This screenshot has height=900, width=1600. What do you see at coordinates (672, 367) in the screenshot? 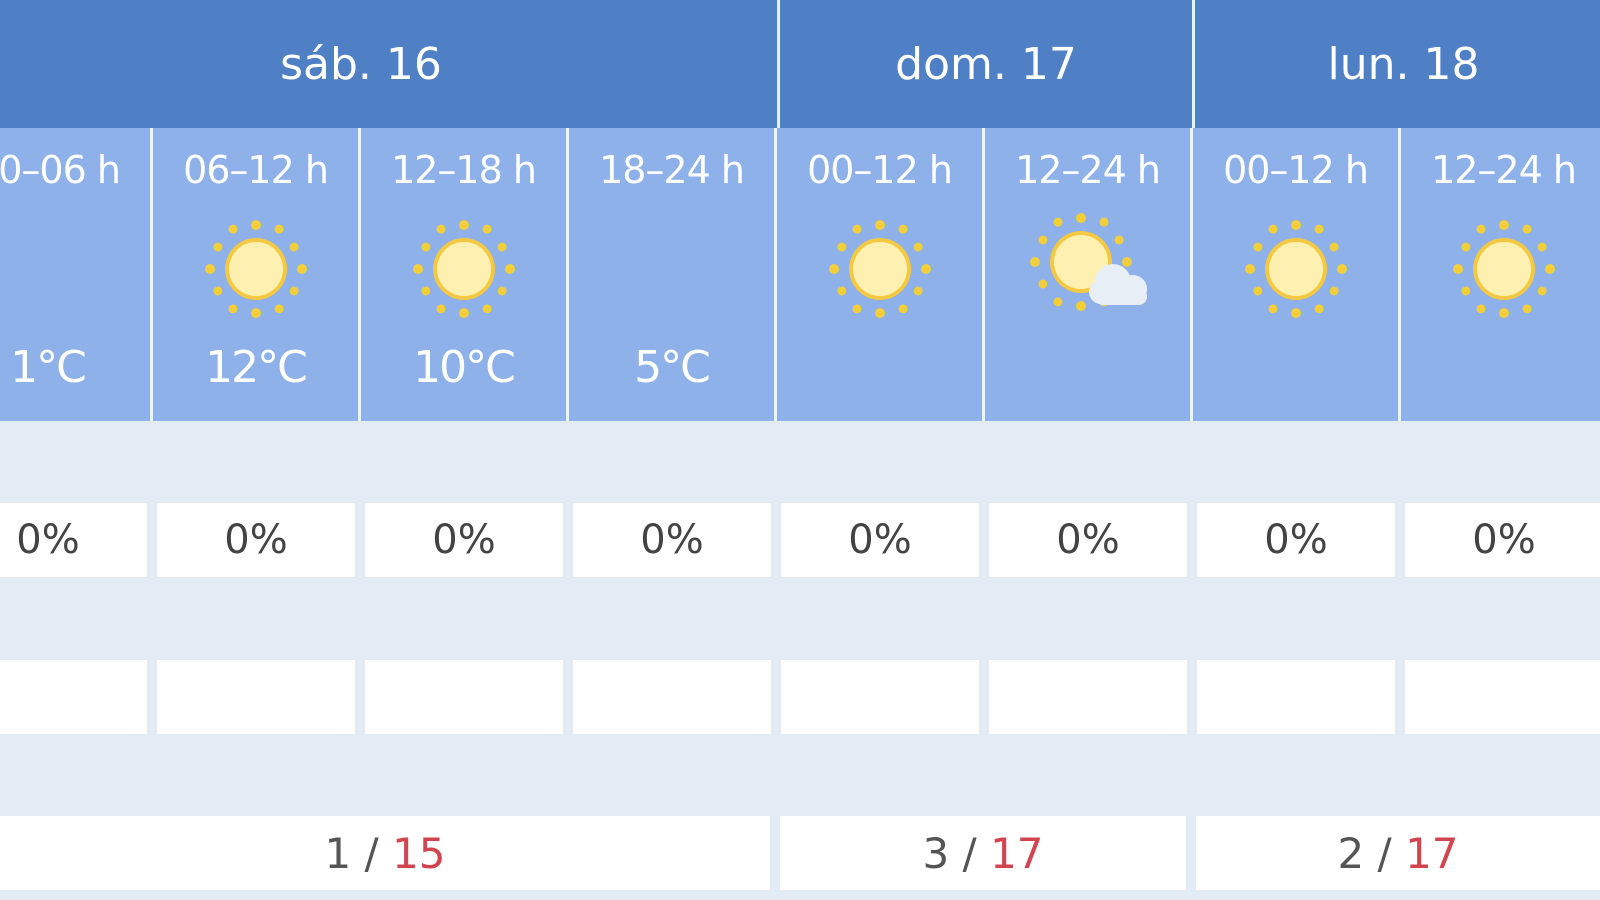
I see `temperature: 5°C` at bounding box center [672, 367].